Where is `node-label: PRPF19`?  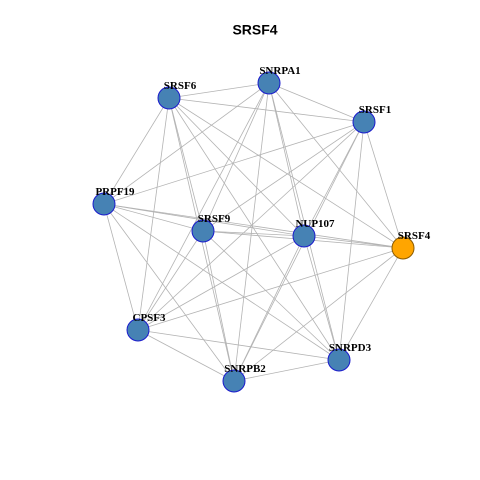
node-label: PRPF19 is located at coordinates (115, 192).